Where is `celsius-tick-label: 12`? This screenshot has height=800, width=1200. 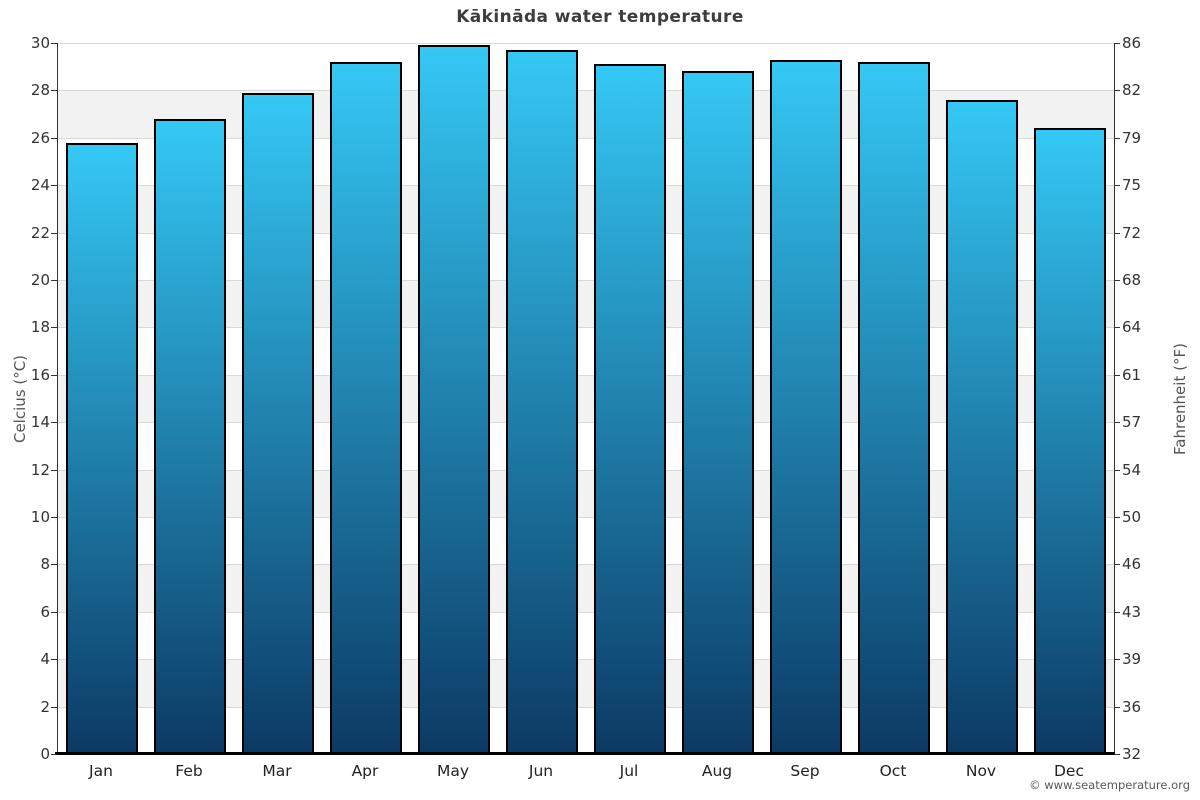
celsius-tick-label: 12 is located at coordinates (40, 469).